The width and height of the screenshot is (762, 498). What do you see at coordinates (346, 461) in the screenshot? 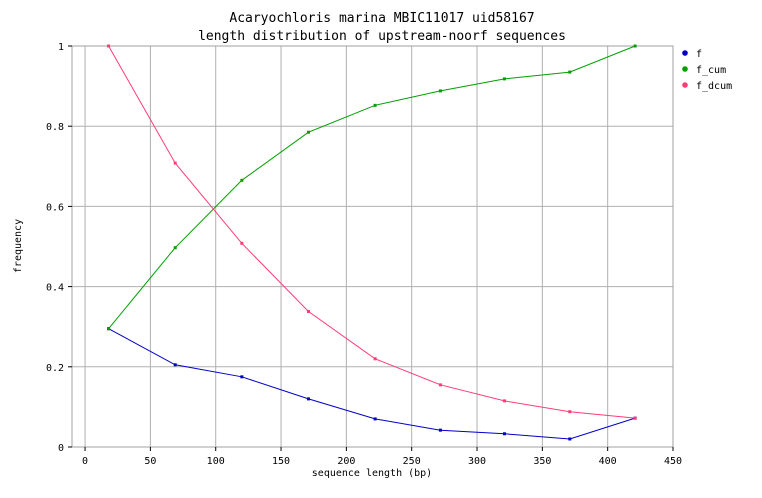
I see `x-tick-label: 200` at bounding box center [346, 461].